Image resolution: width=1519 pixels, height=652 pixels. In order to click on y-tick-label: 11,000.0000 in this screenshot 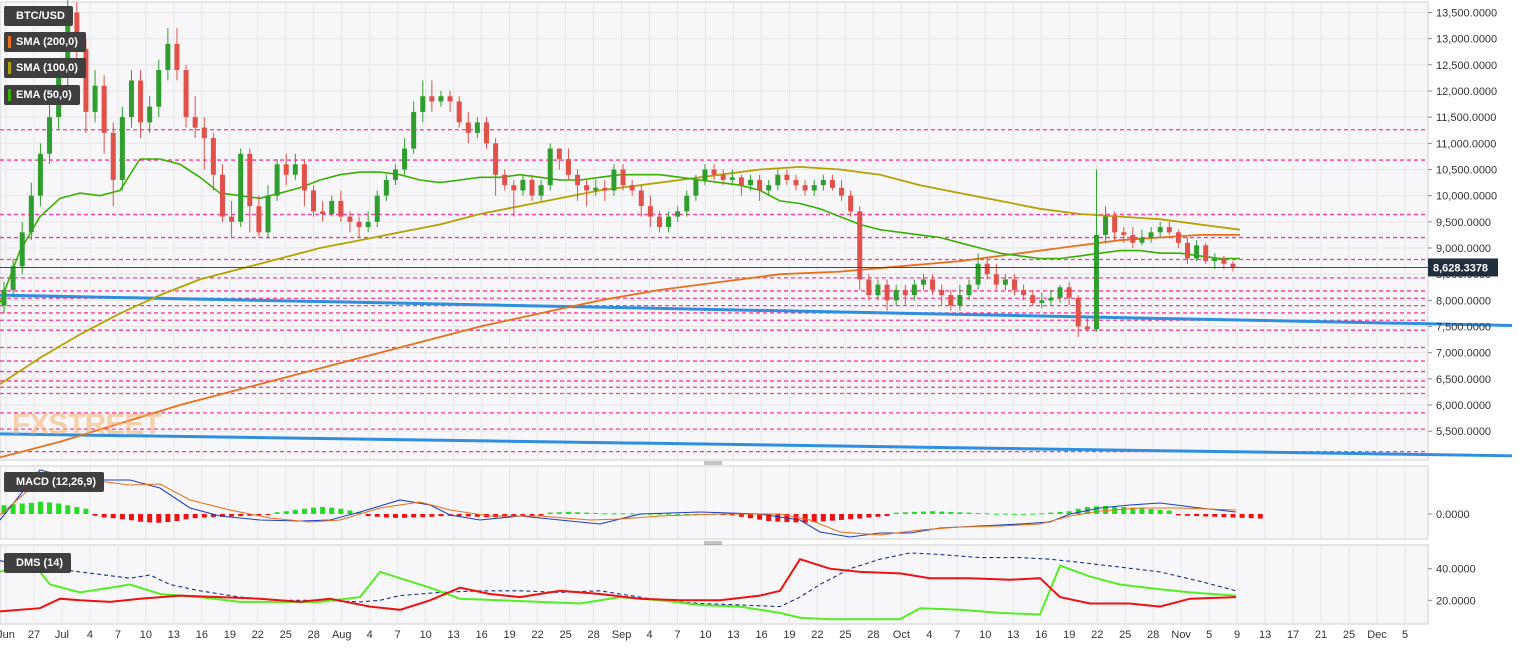, I will do `click(1466, 144)`.